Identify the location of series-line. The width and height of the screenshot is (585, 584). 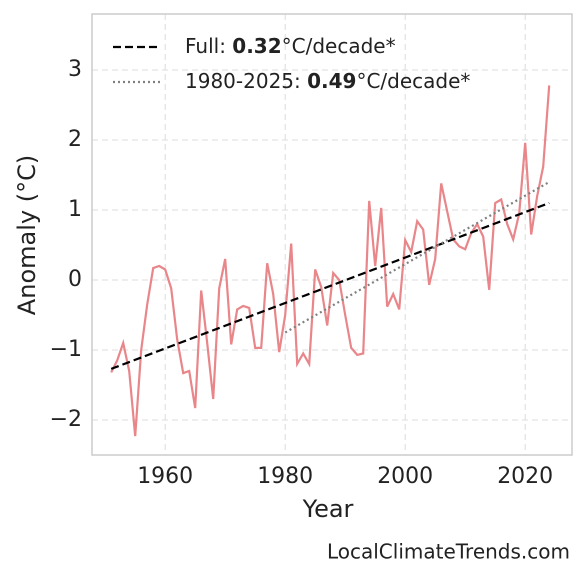
(417, 257).